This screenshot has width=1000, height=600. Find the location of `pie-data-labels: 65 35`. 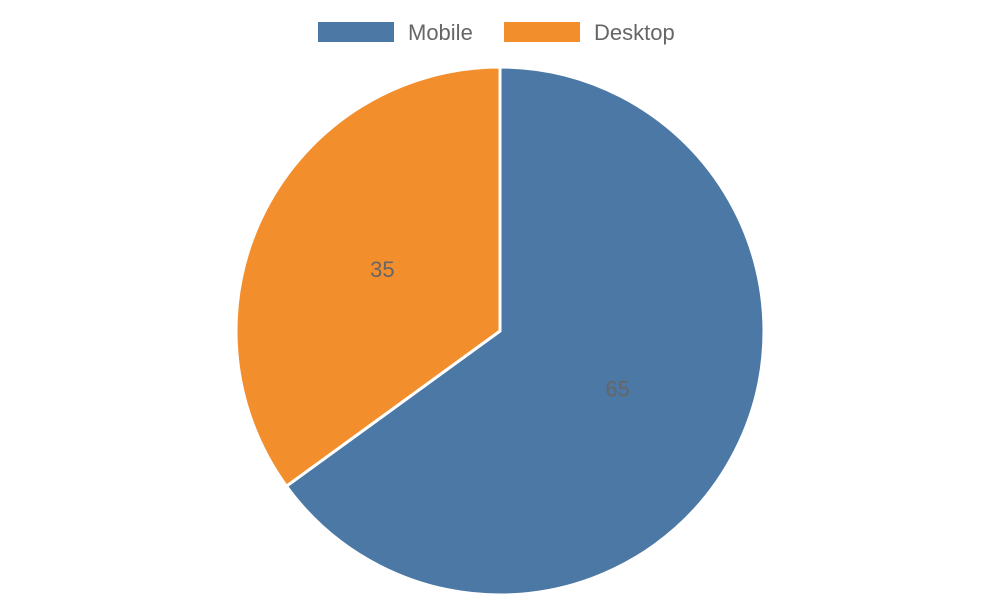

pie-data-labels: 65 35 is located at coordinates (500, 329).